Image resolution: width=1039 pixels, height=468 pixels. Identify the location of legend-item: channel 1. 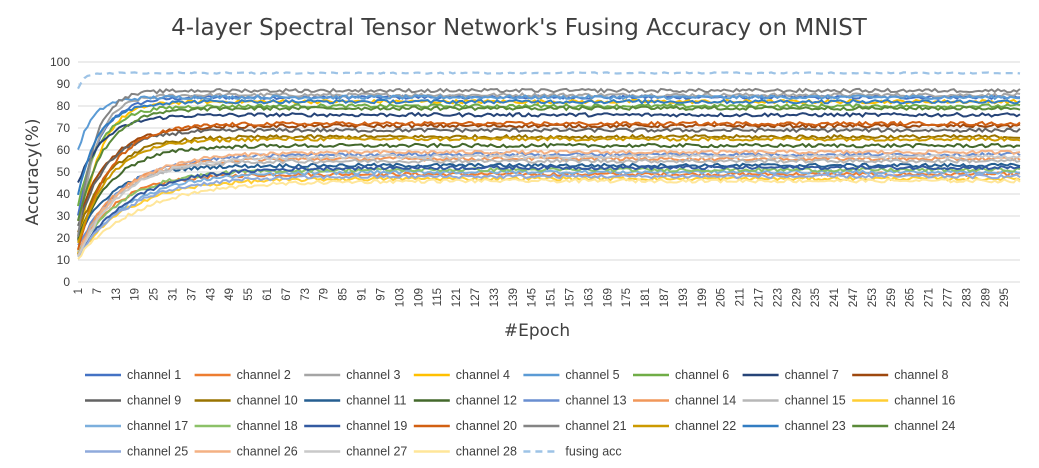
(133, 375).